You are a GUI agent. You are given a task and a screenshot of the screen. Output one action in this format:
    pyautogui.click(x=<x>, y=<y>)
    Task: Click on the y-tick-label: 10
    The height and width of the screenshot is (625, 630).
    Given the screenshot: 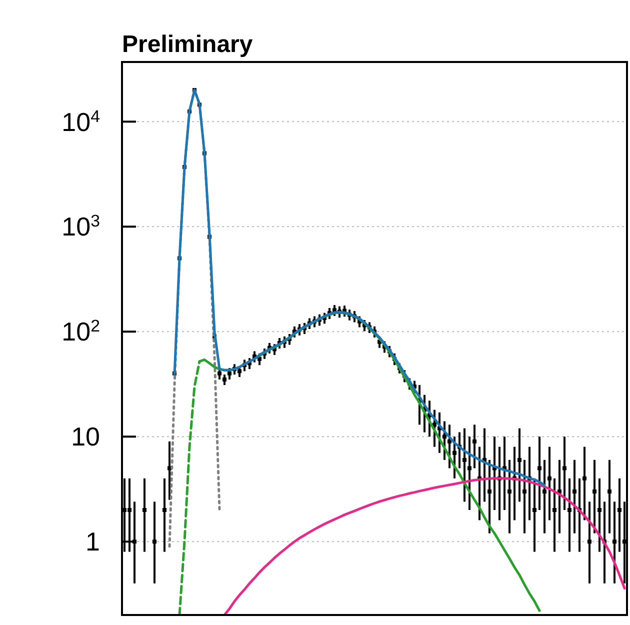 What is the action you would take?
    pyautogui.click(x=85, y=437)
    